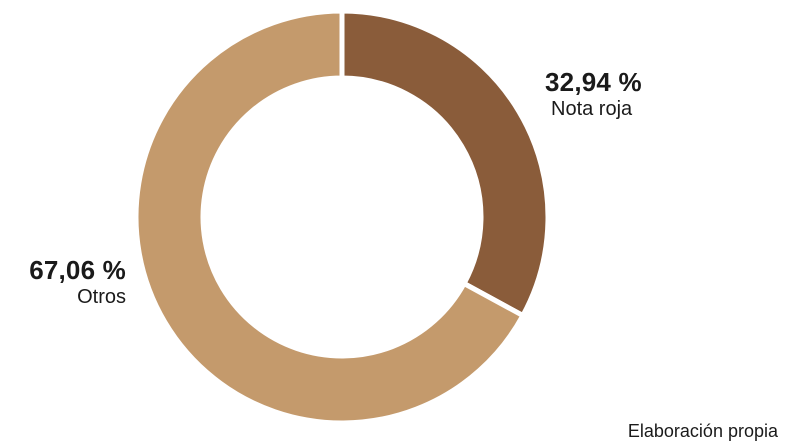 The height and width of the screenshot is (446, 788). I want to click on slice-label-otros: 67,06 % Otros, so click(68, 282).